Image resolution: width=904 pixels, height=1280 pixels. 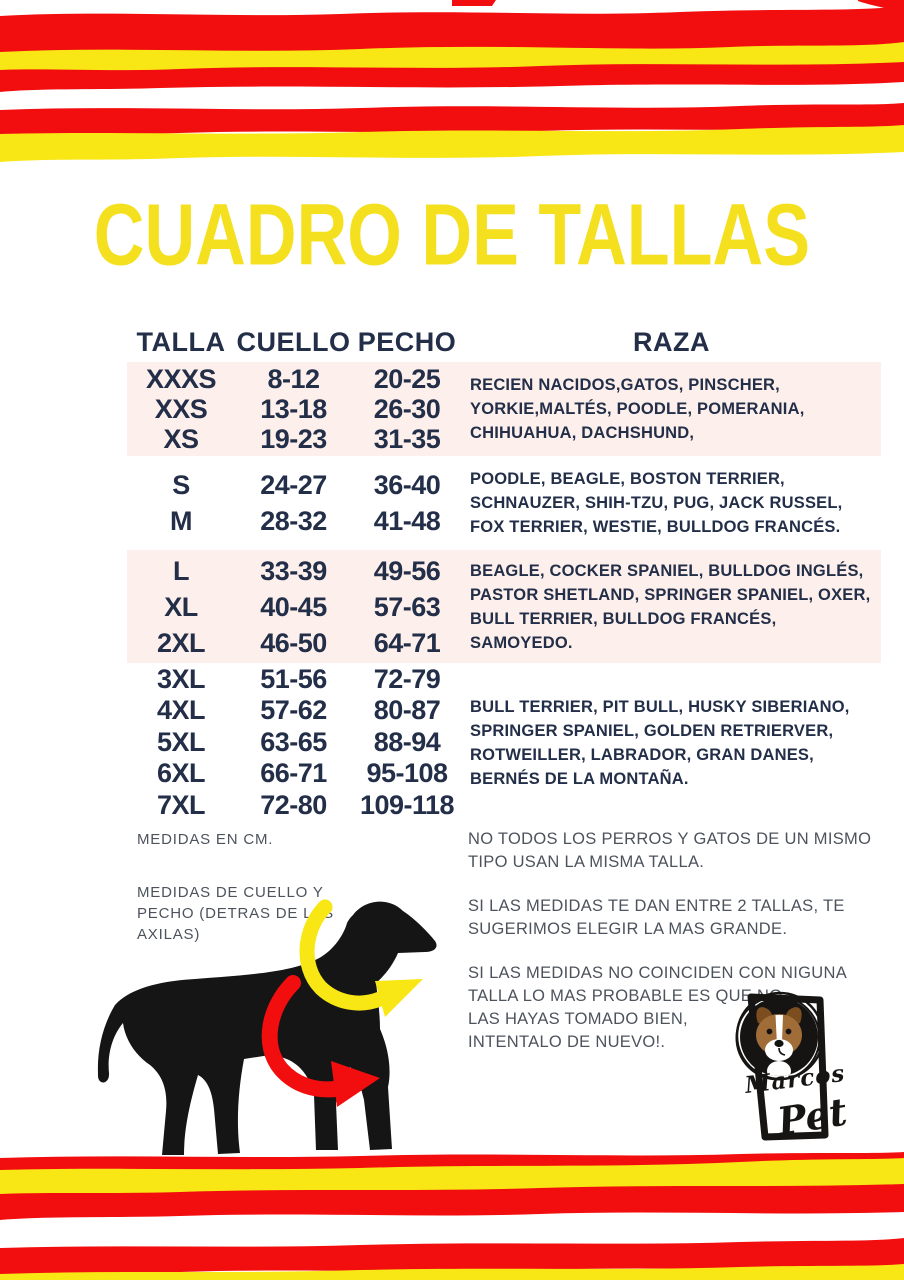 What do you see at coordinates (181, 409) in the screenshot?
I see `size-label: XXS` at bounding box center [181, 409].